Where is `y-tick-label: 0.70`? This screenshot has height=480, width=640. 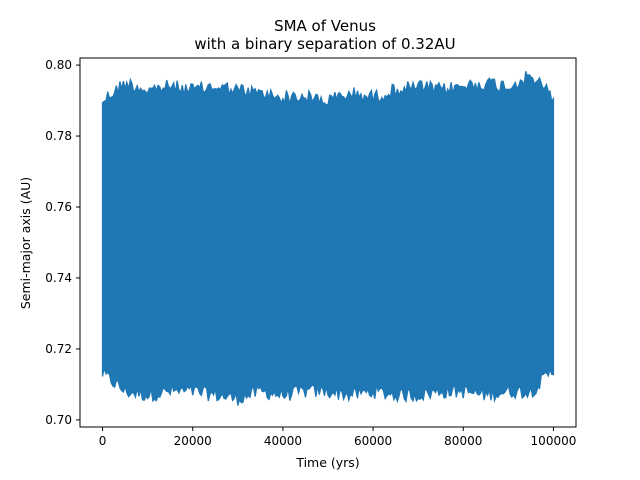
y-tick-label: 0.70 is located at coordinates (58, 420).